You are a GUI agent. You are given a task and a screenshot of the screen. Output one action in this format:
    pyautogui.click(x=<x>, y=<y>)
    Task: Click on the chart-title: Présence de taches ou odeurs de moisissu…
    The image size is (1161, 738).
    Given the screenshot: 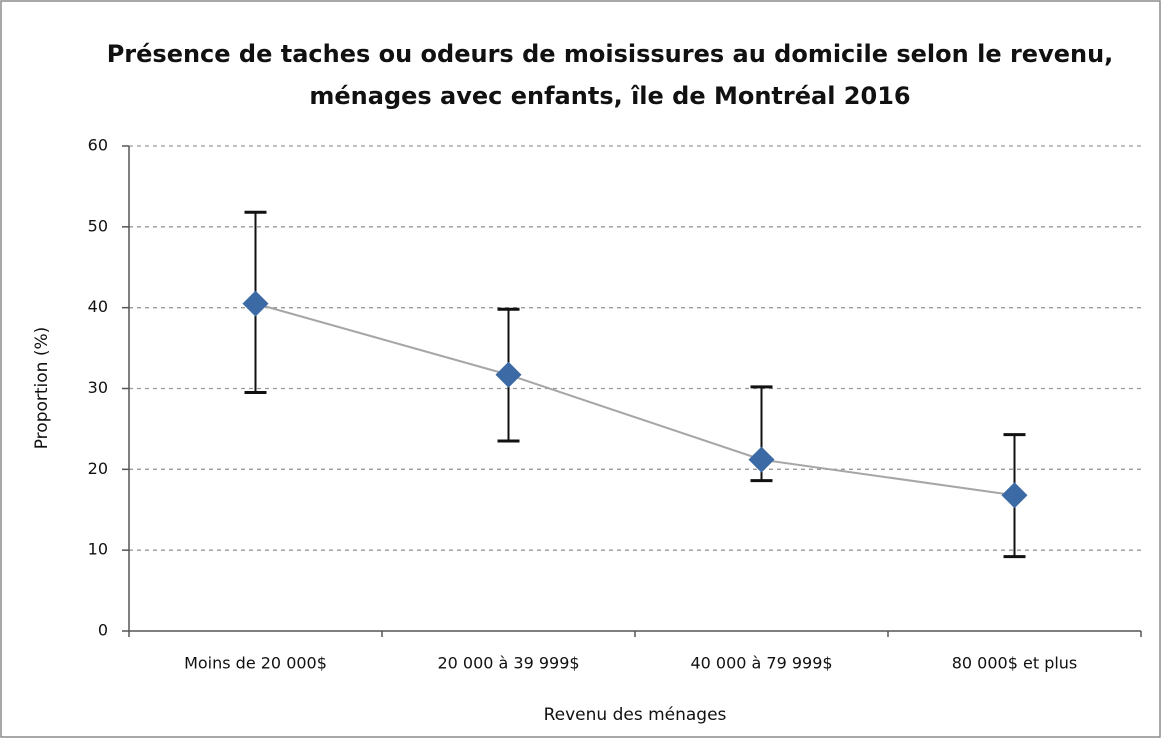 What is the action you would take?
    pyautogui.click(x=610, y=54)
    